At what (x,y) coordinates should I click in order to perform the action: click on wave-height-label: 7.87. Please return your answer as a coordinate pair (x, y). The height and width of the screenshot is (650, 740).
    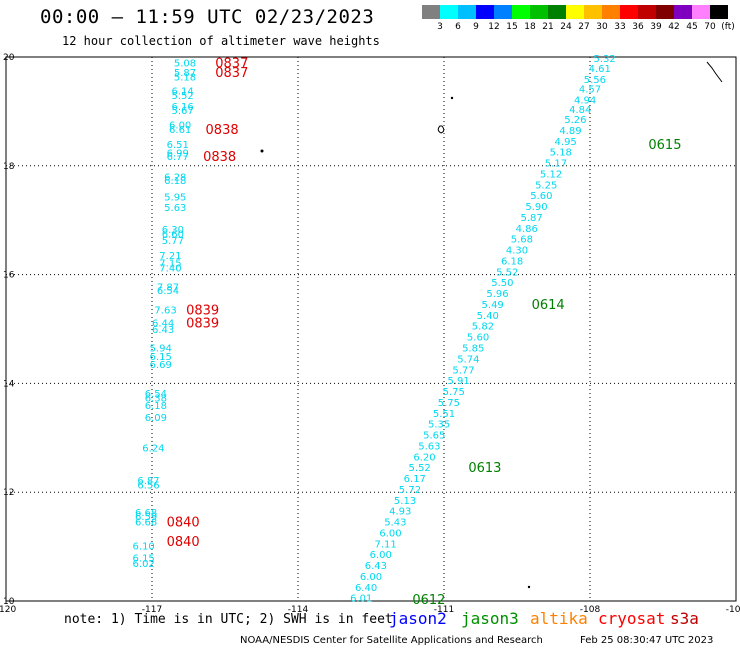
    Looking at the image, I should click on (168, 288).